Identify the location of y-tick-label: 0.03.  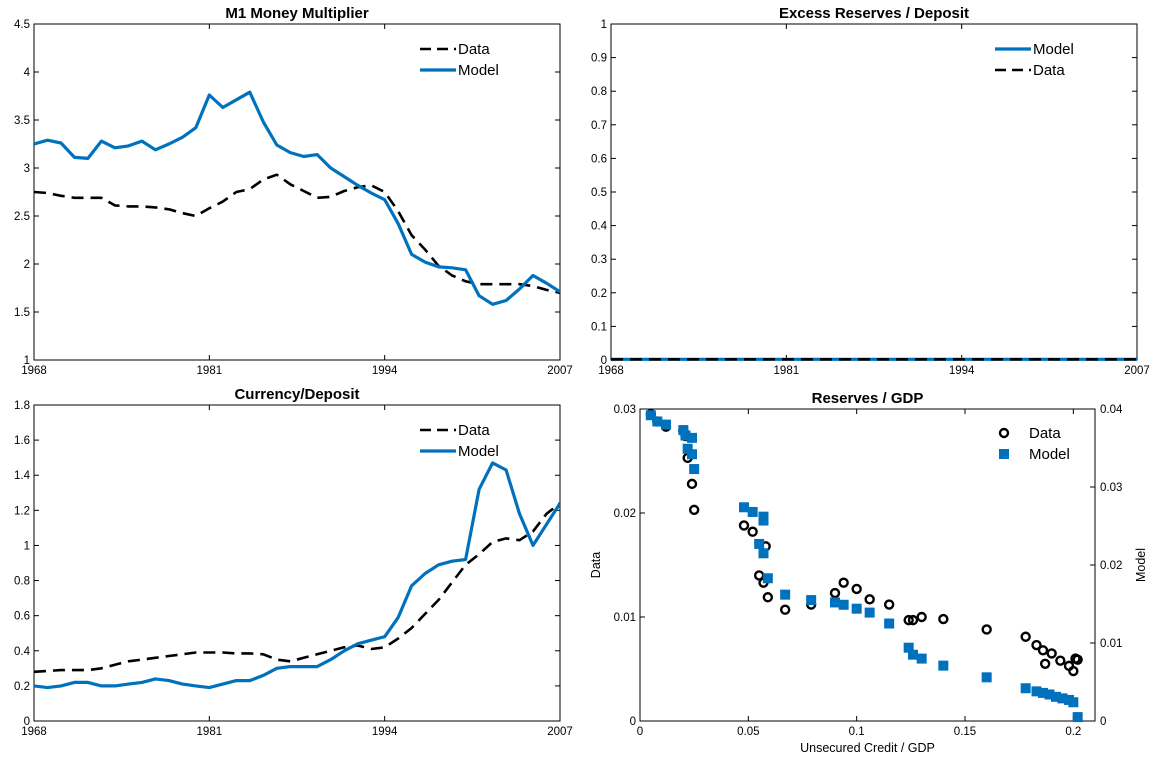
(625, 410).